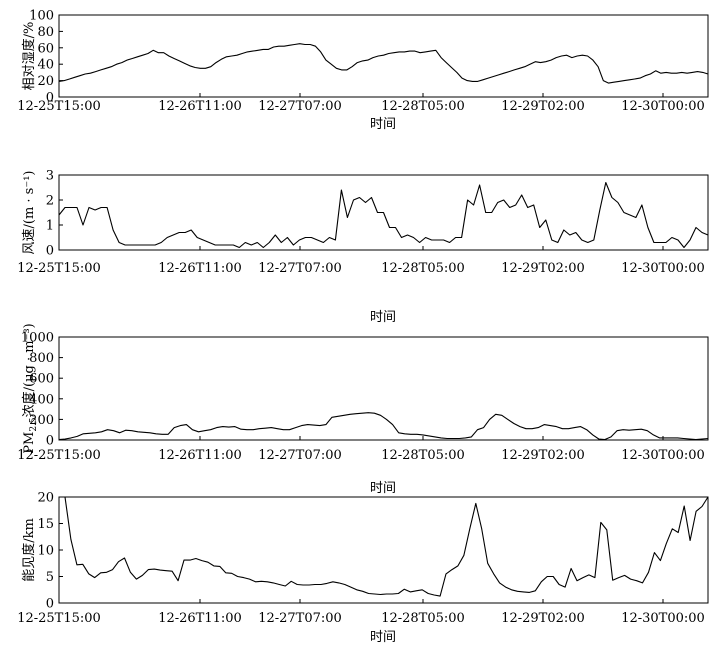  I want to click on y-tick-label: 400, so click(41, 399).